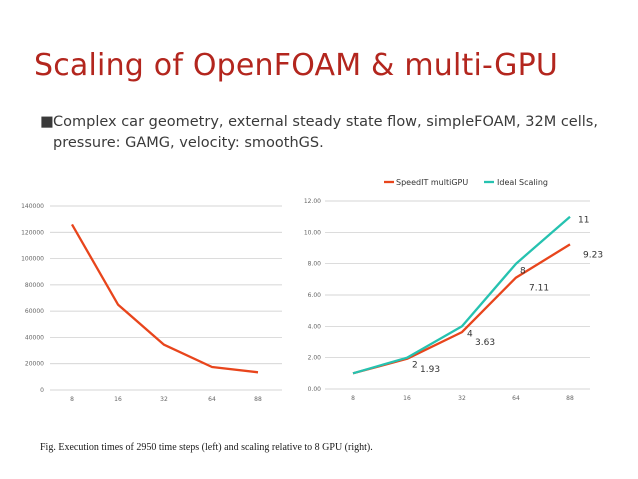  I want to click on chart1-y-tick-label: 80000, so click(34, 285).